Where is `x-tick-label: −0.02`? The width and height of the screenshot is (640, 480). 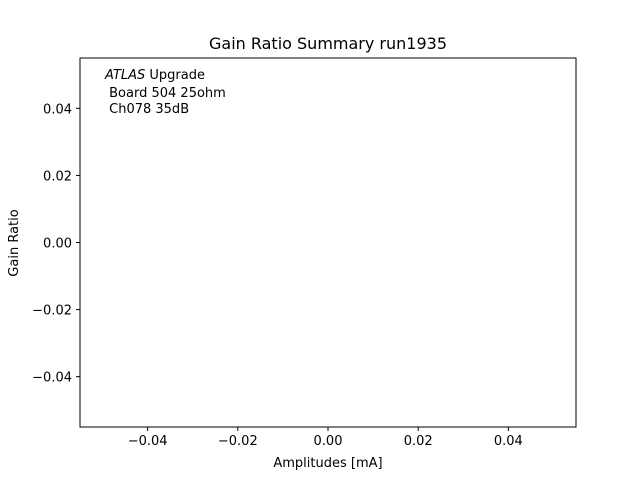
x-tick-label: −0.02 is located at coordinates (238, 441).